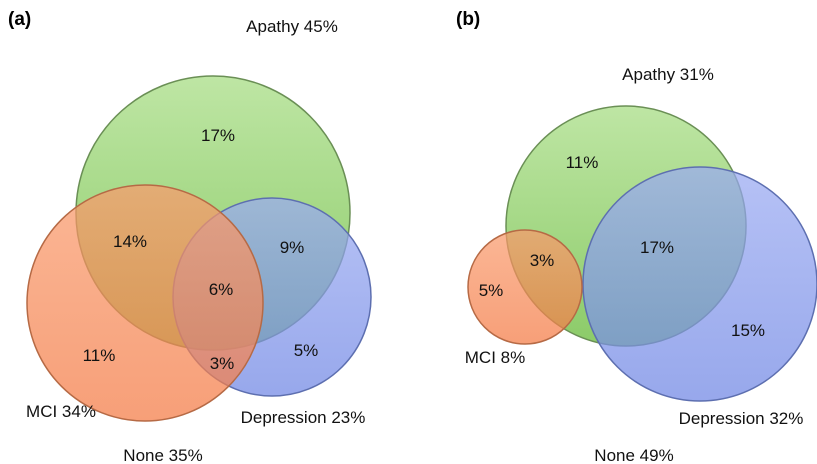 The image size is (817, 464). Describe the element at coordinates (582, 162) in the screenshot. I see `region-apathy-only-b: 11%` at that location.